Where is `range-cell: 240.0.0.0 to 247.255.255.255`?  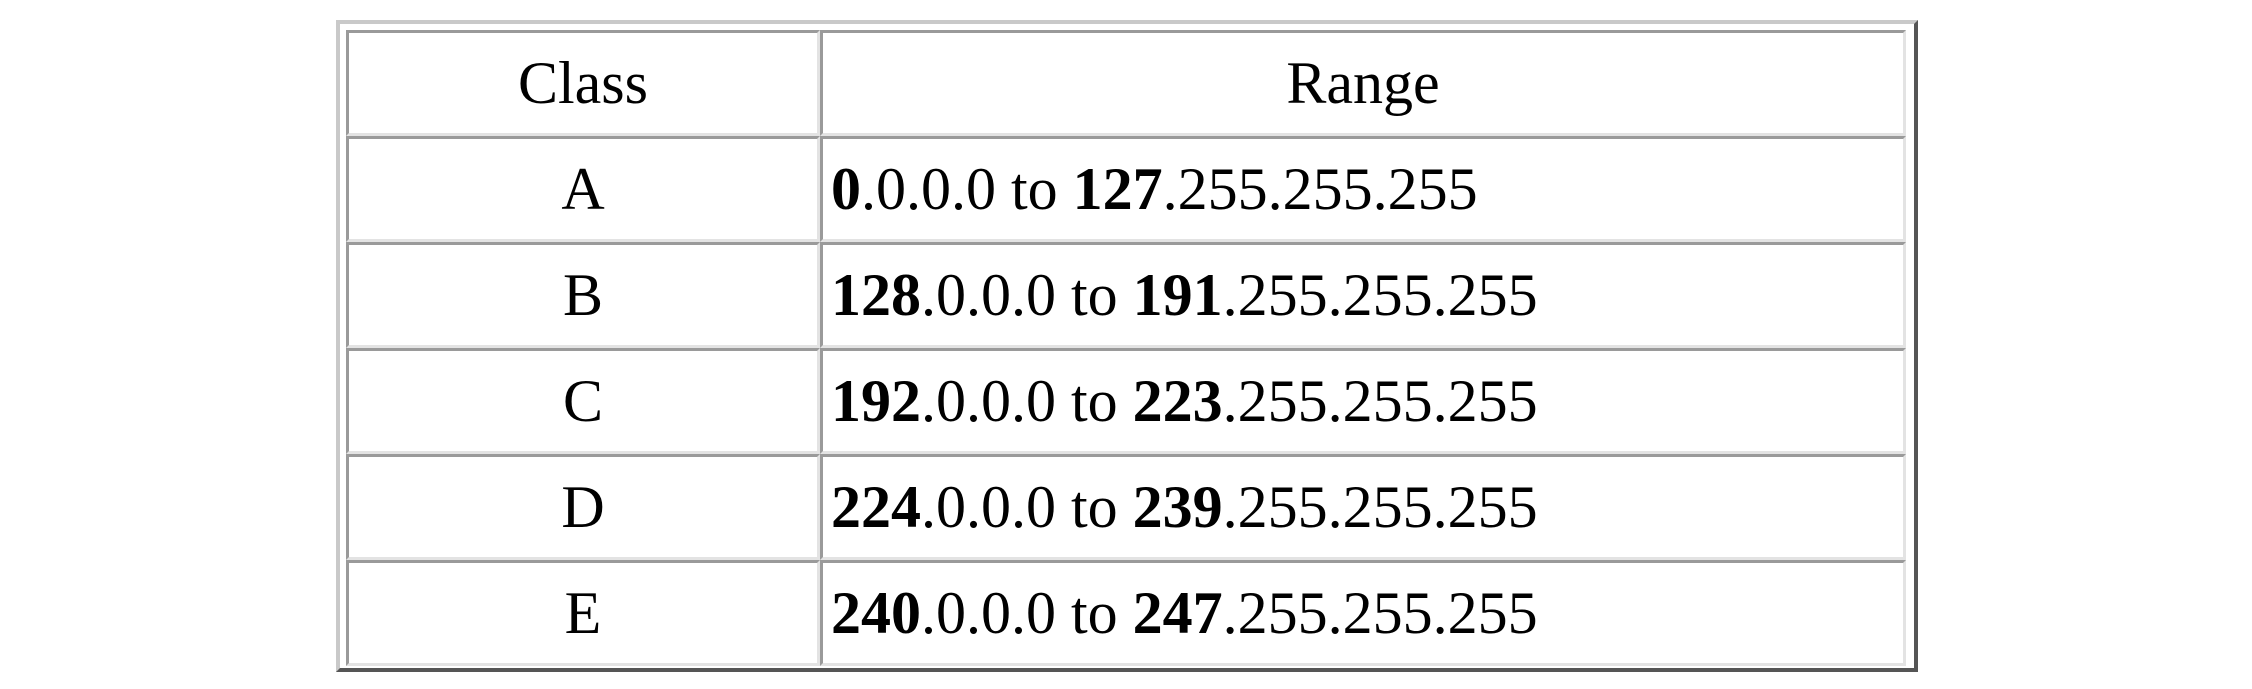 range-cell: 240.0.0.0 to 247.255.255.255 is located at coordinates (1363, 613).